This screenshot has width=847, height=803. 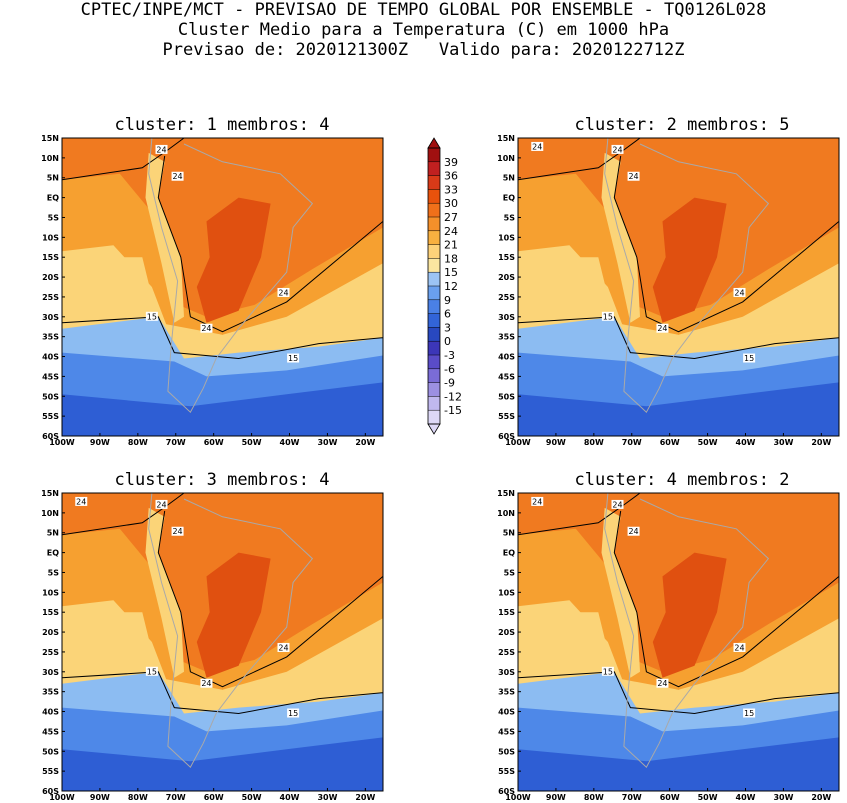 I want to click on panel-title: cluster: 2 membros: 5, so click(x=682, y=125).